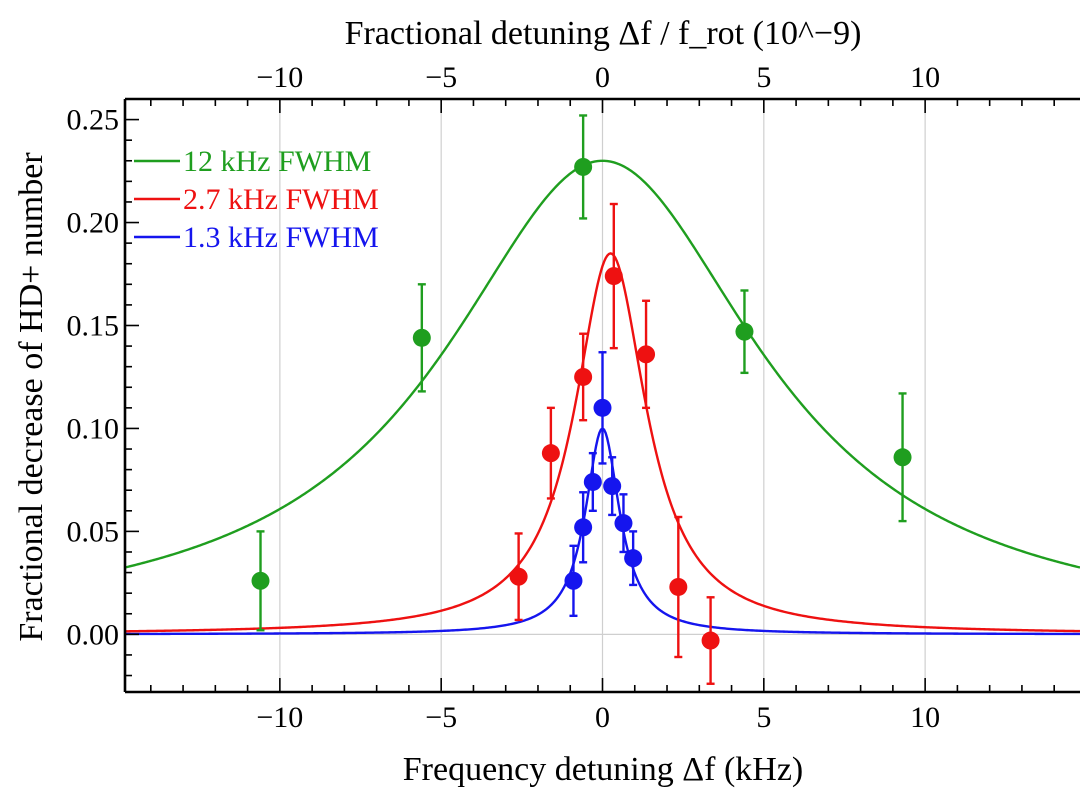  Describe the element at coordinates (763, 717) in the screenshot. I see `x-tick-label: 5` at that location.